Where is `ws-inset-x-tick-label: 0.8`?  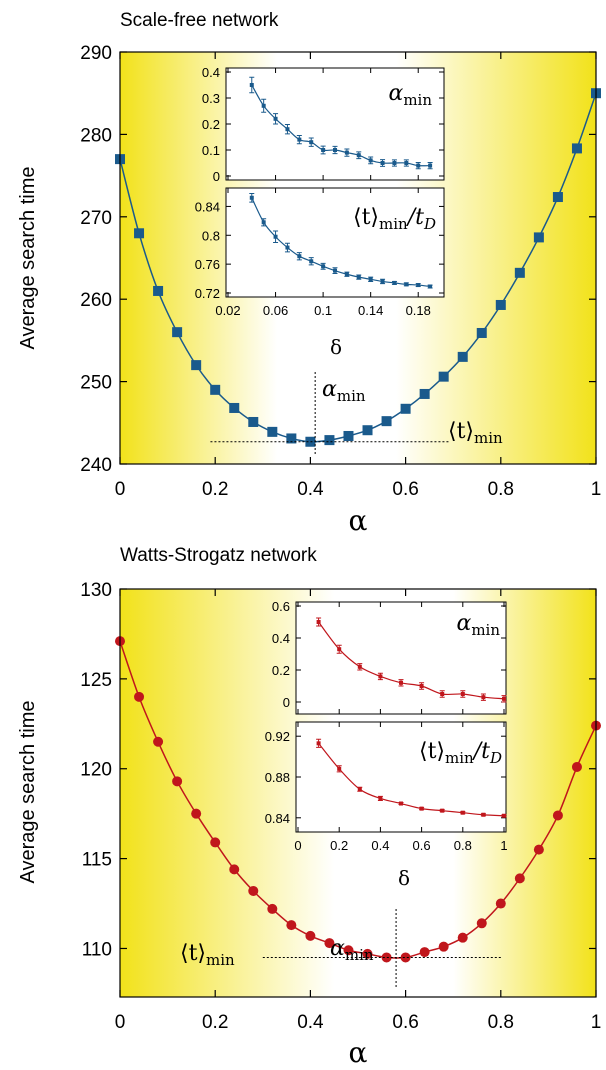 ws-inset-x-tick-label: 0.8 is located at coordinates (463, 845).